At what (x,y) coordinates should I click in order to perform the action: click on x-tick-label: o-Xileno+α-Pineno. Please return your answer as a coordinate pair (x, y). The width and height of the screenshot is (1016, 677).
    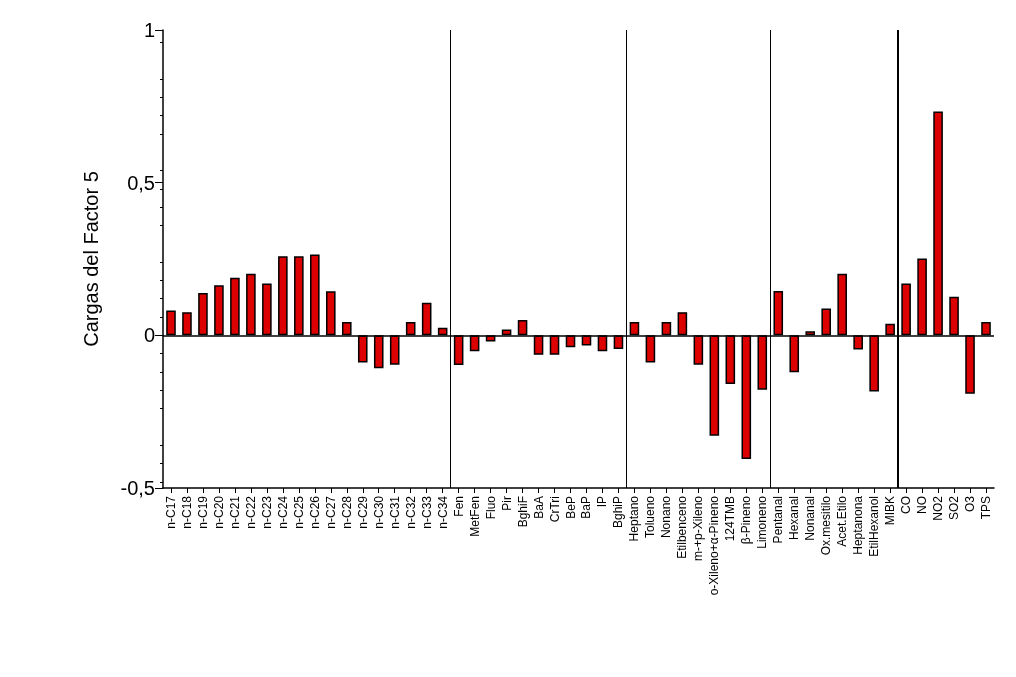
    Looking at the image, I should click on (714, 545).